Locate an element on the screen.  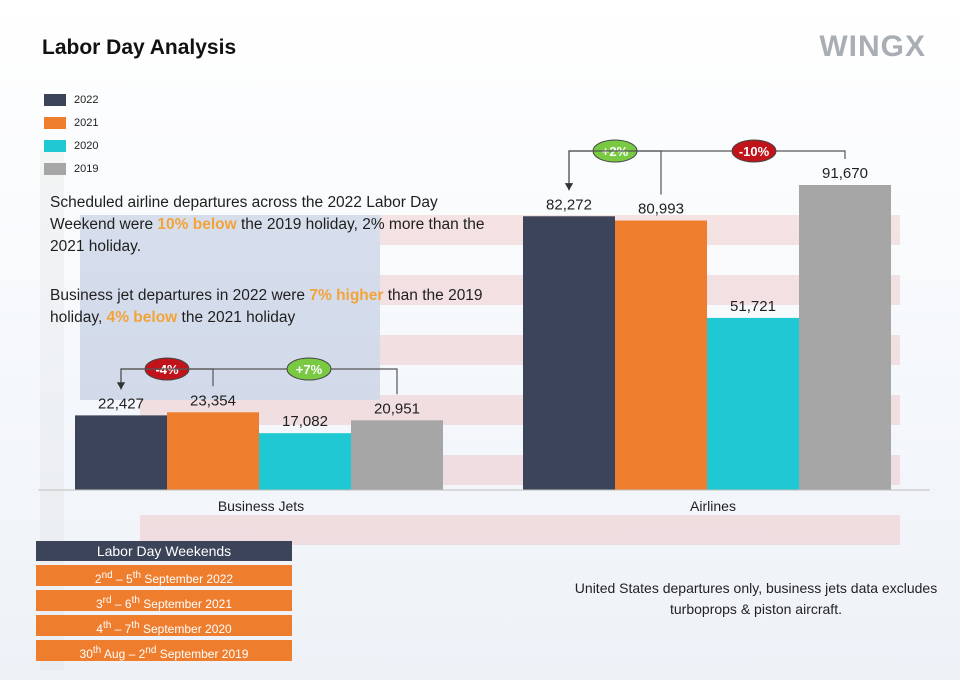
date-part: 30 is located at coordinates (86, 654).